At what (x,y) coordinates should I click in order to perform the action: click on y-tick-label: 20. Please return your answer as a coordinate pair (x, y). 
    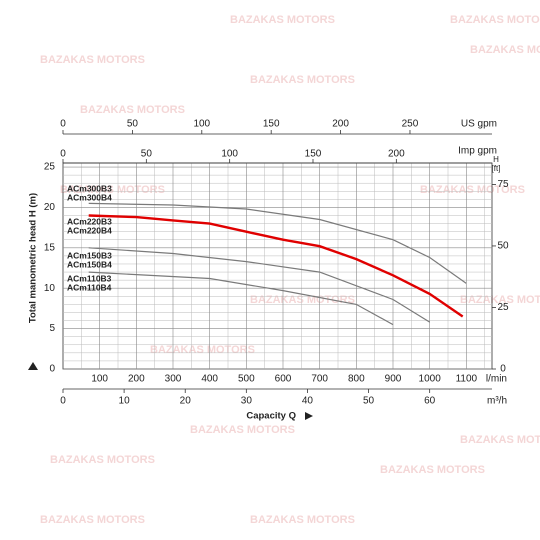
    Looking at the image, I should click on (50, 207).